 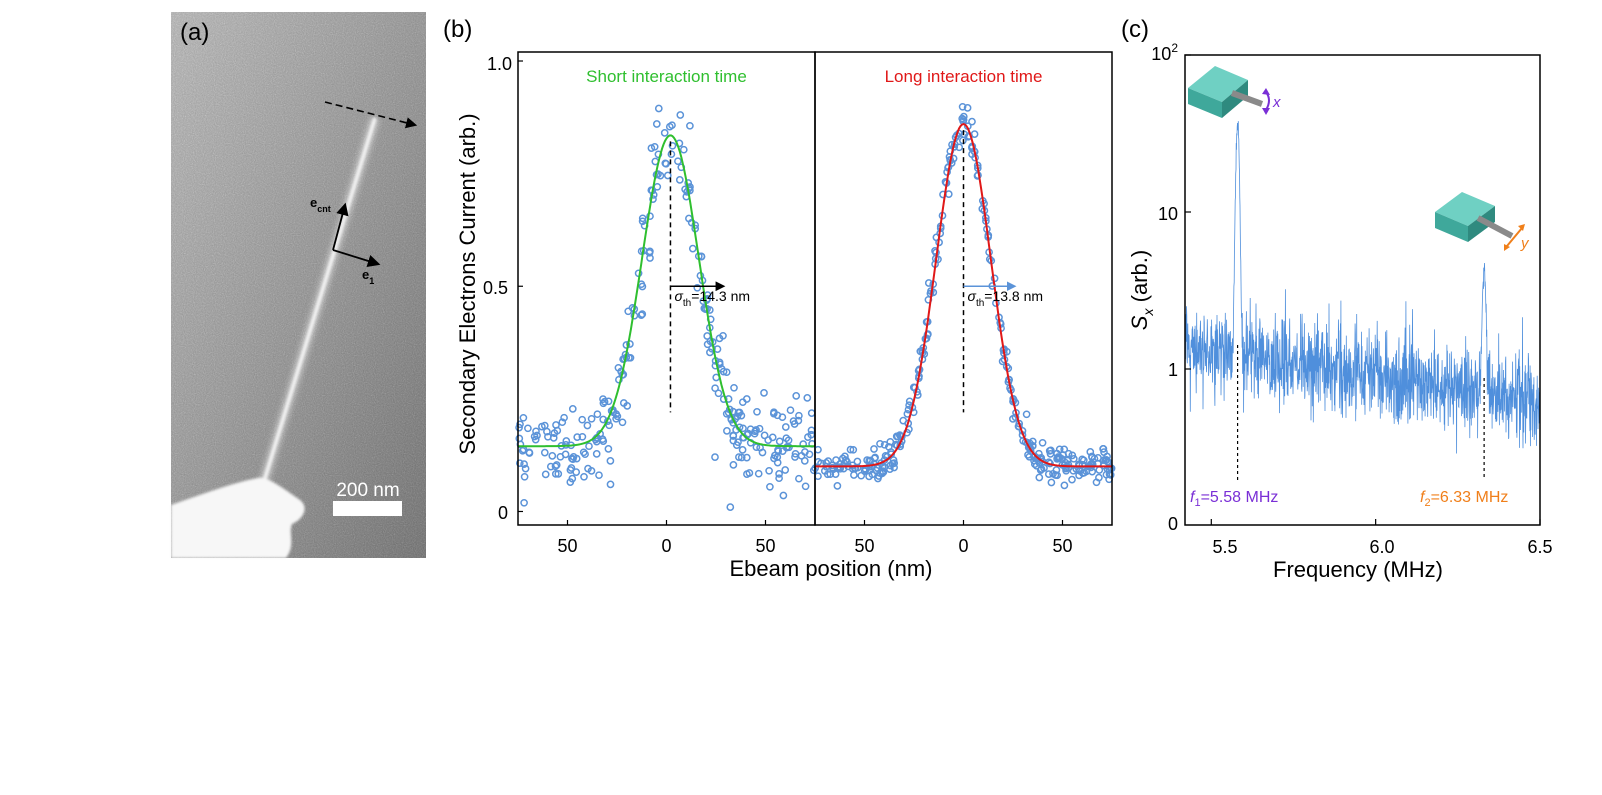 What do you see at coordinates (1521, 227) in the screenshot?
I see `mode-y-arrow-head-top` at bounding box center [1521, 227].